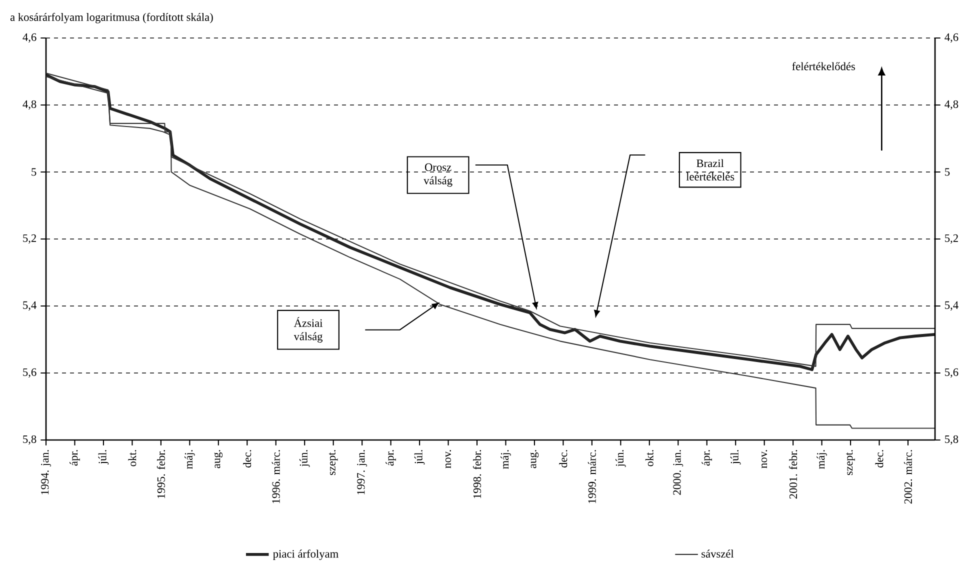 Image resolution: width=970 pixels, height=573 pixels. I want to click on x-tick-label: 1996. márc., so click(276, 477).